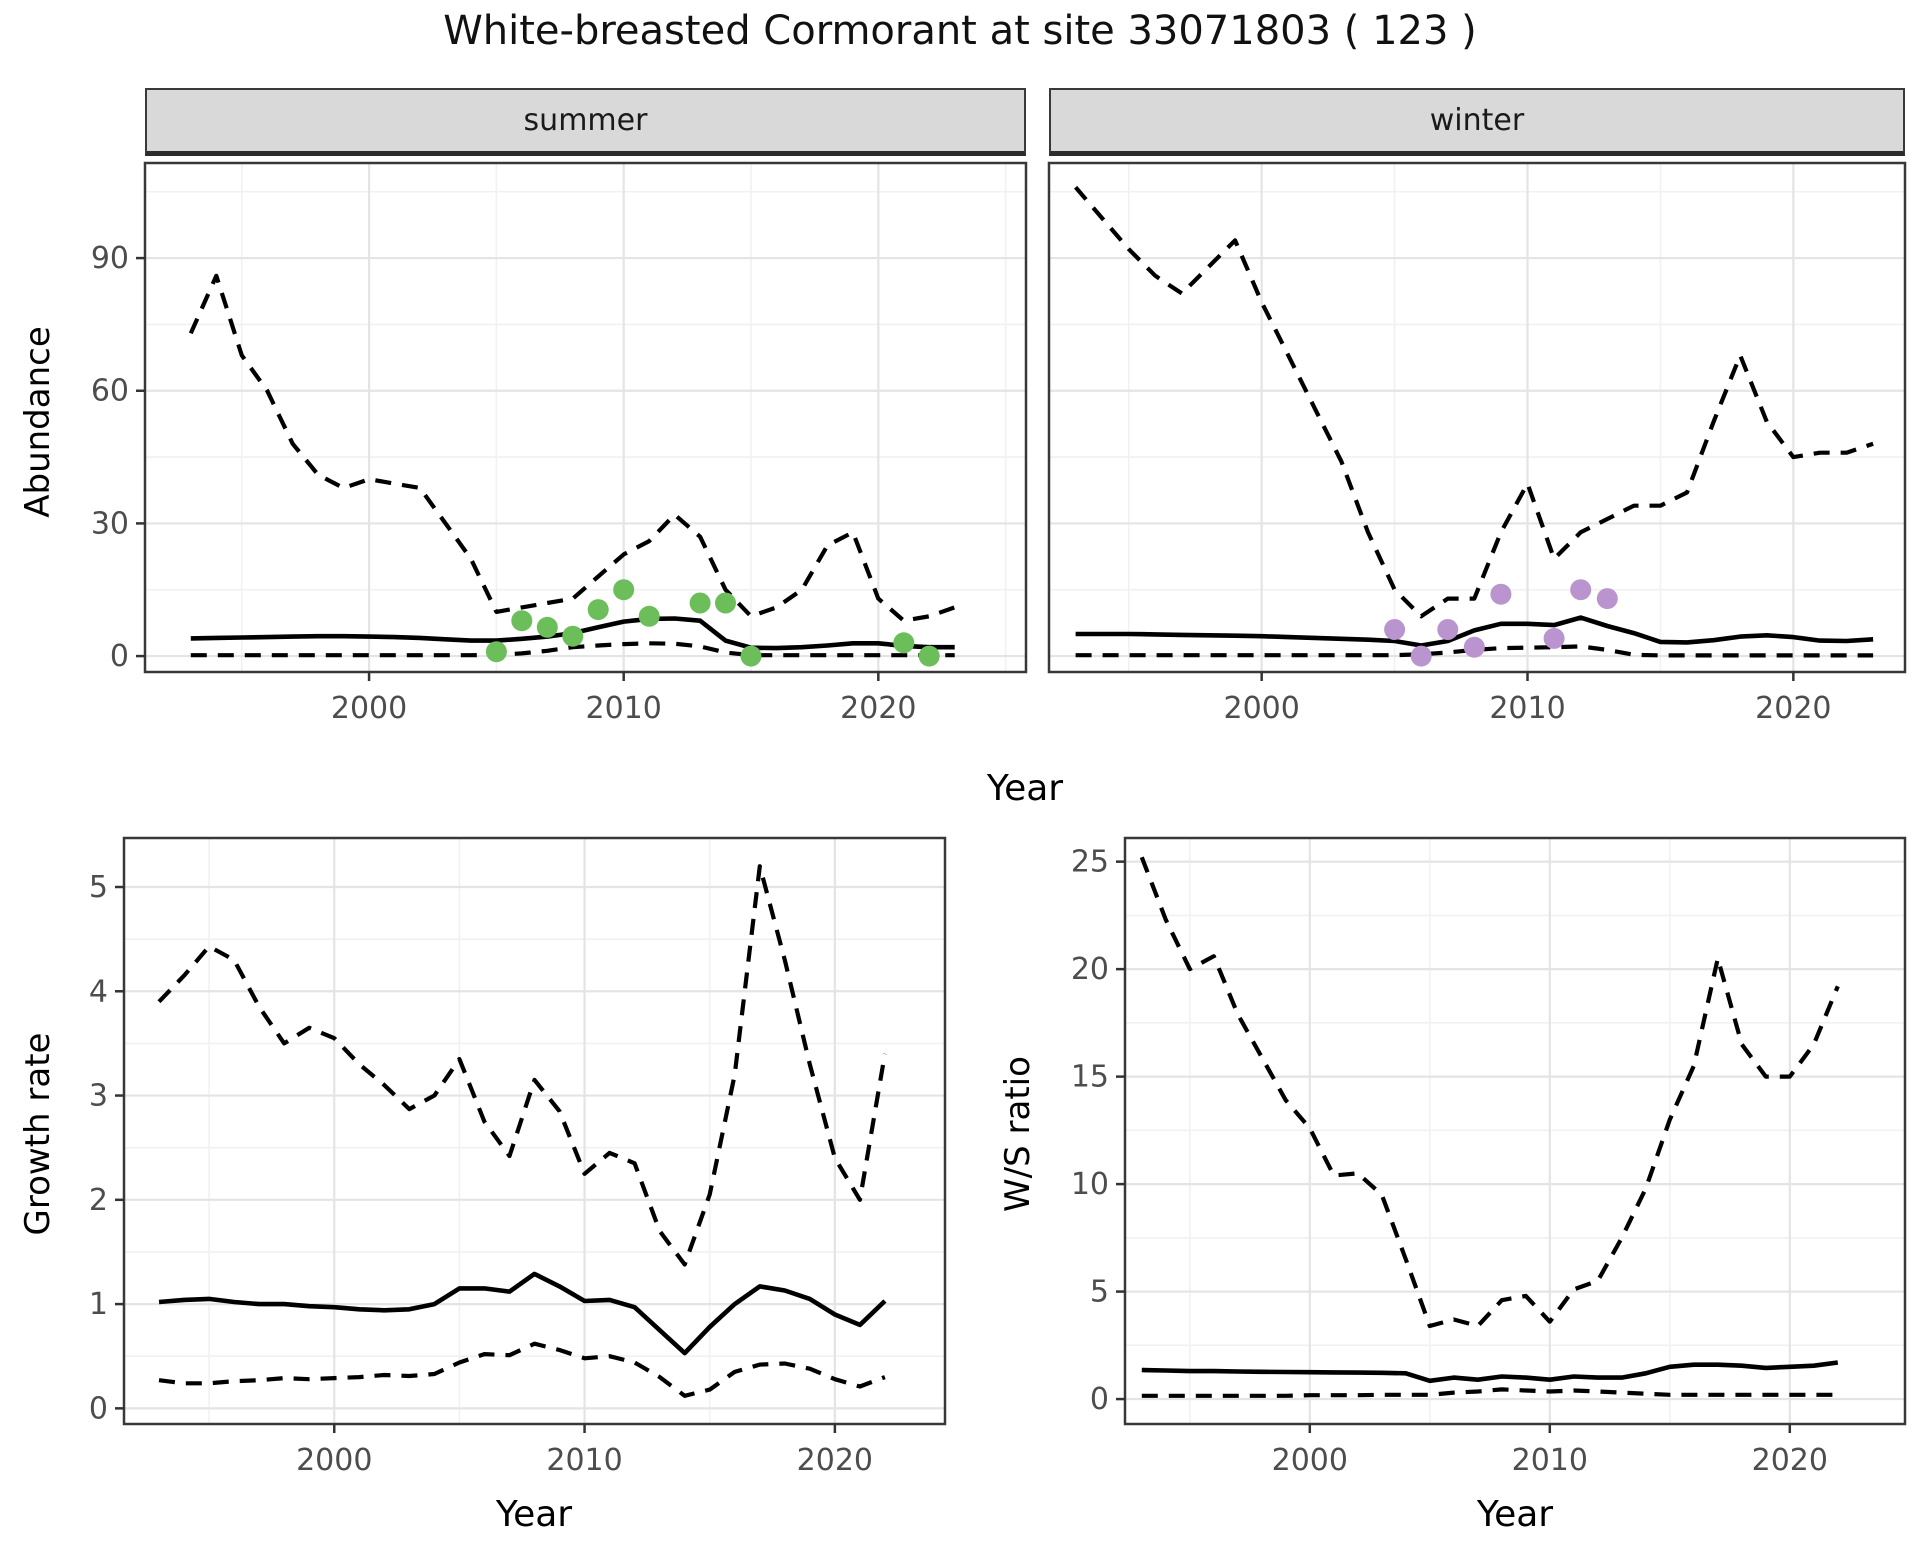 This screenshot has height=1560, width=1920. I want to click on x-axis-title-growth-rate: Year, so click(534, 1514).